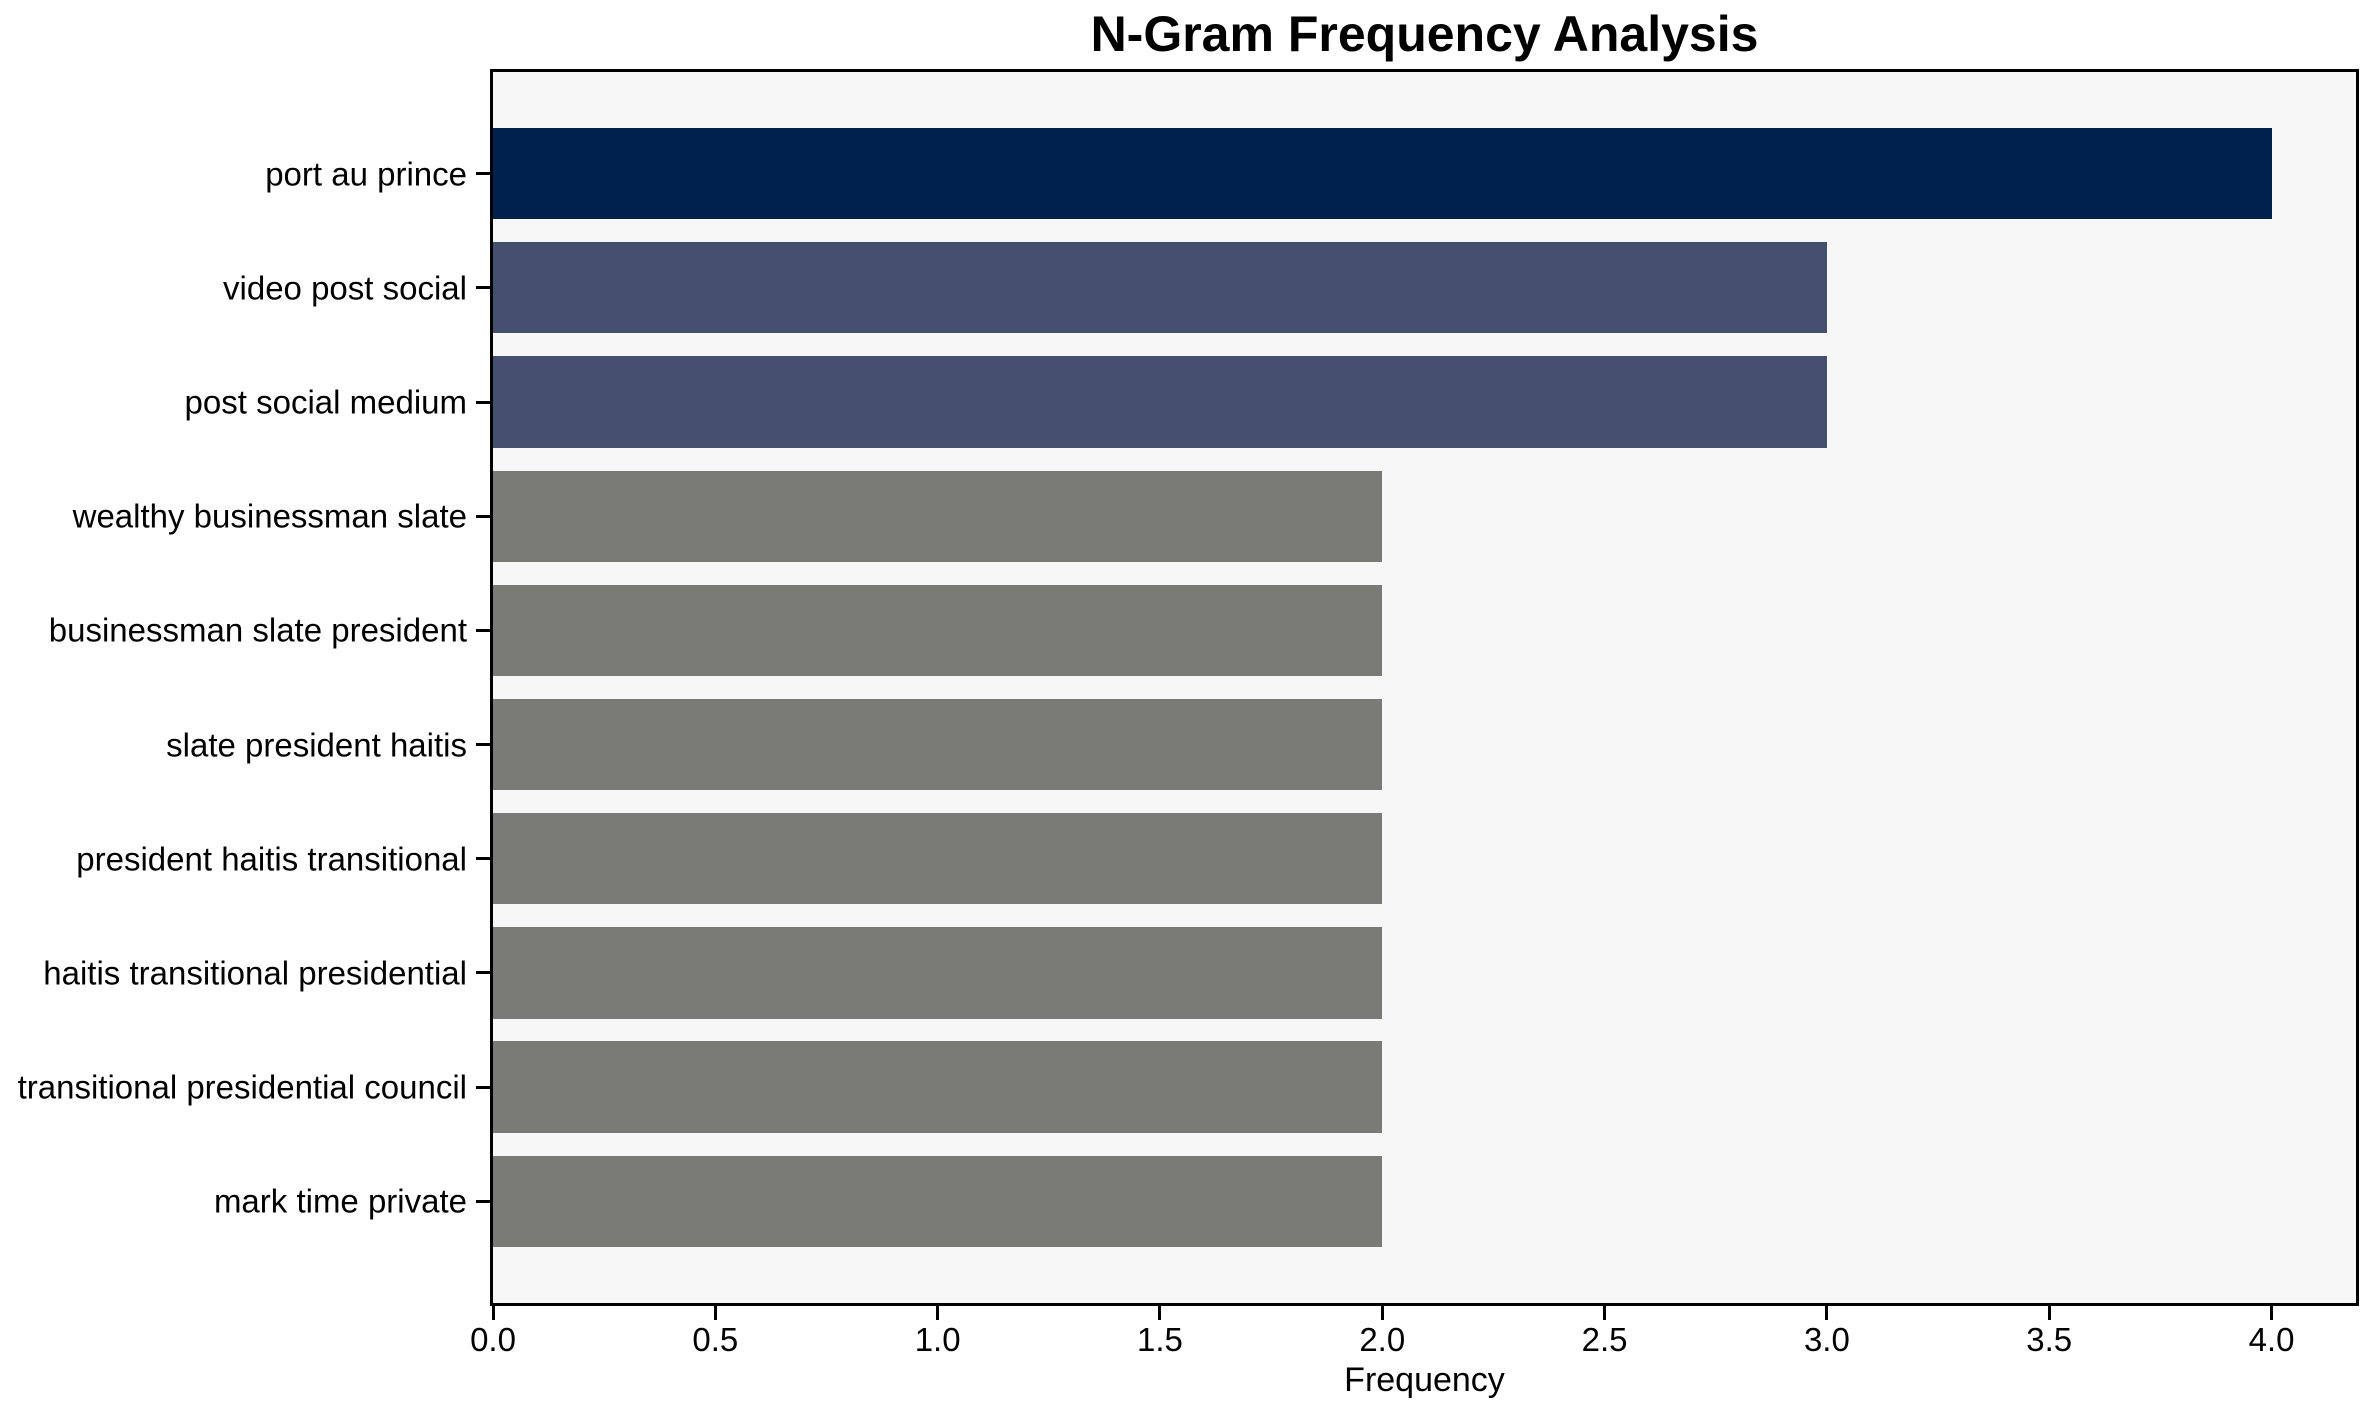 This screenshot has width=2373, height=1414. Describe the element at coordinates (2049, 1339) in the screenshot. I see `x-tick-label: 3.5` at that location.